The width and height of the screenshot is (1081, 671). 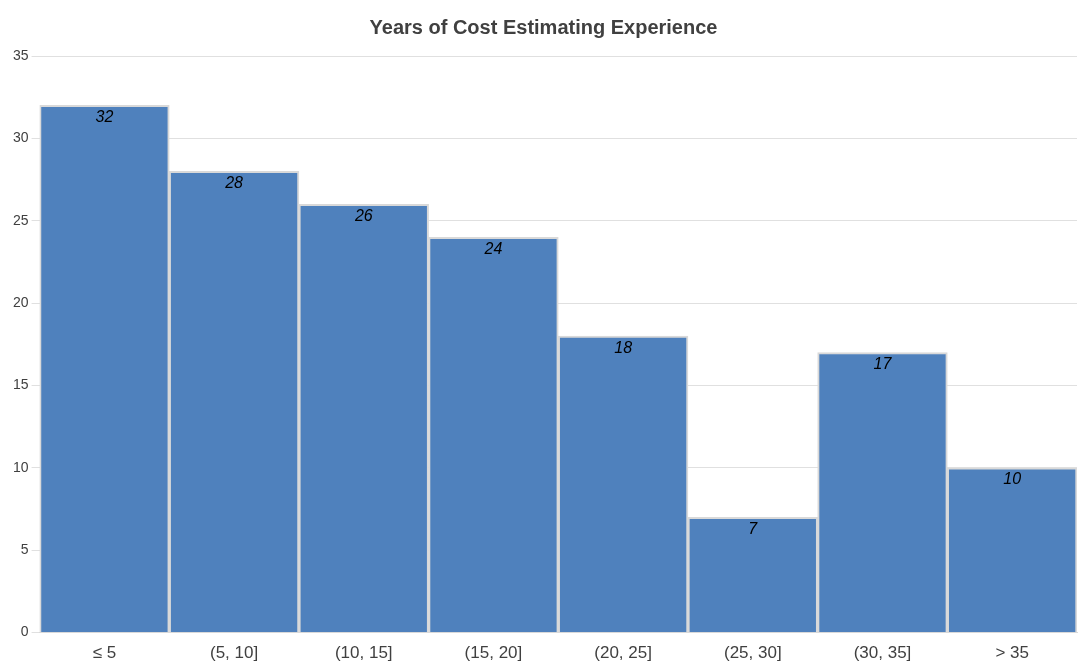 I want to click on x-tick-label: (15, 20], so click(x=493, y=653).